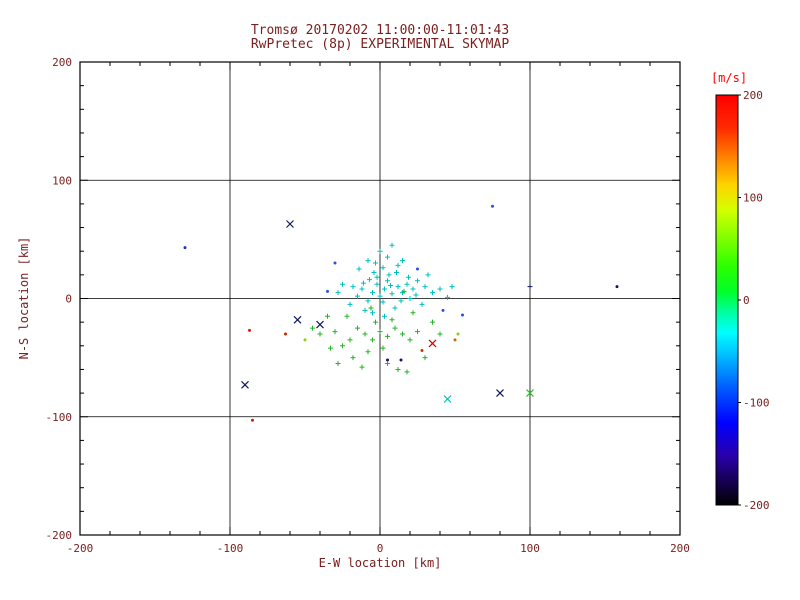  What do you see at coordinates (680, 548) in the screenshot?
I see `x-tick-label: 200` at bounding box center [680, 548].